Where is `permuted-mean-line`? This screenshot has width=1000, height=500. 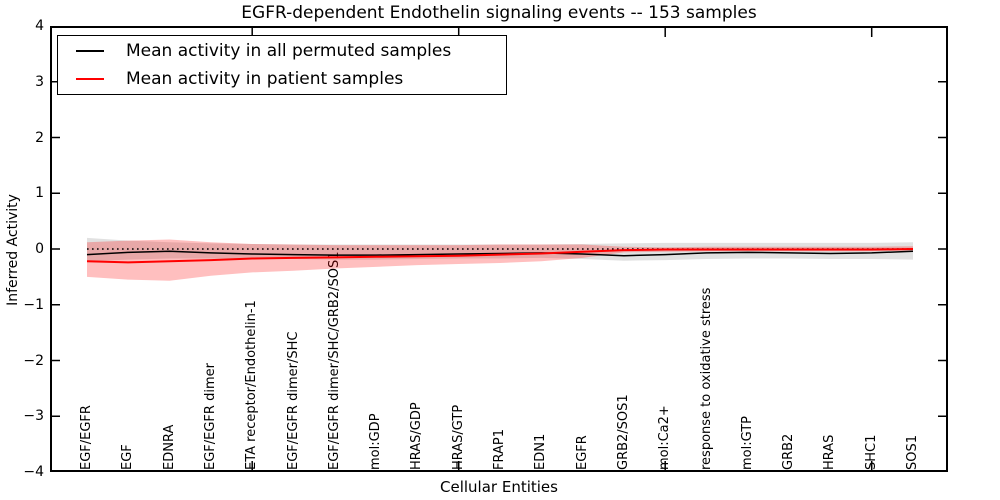 permuted-mean-line is located at coordinates (500, 253).